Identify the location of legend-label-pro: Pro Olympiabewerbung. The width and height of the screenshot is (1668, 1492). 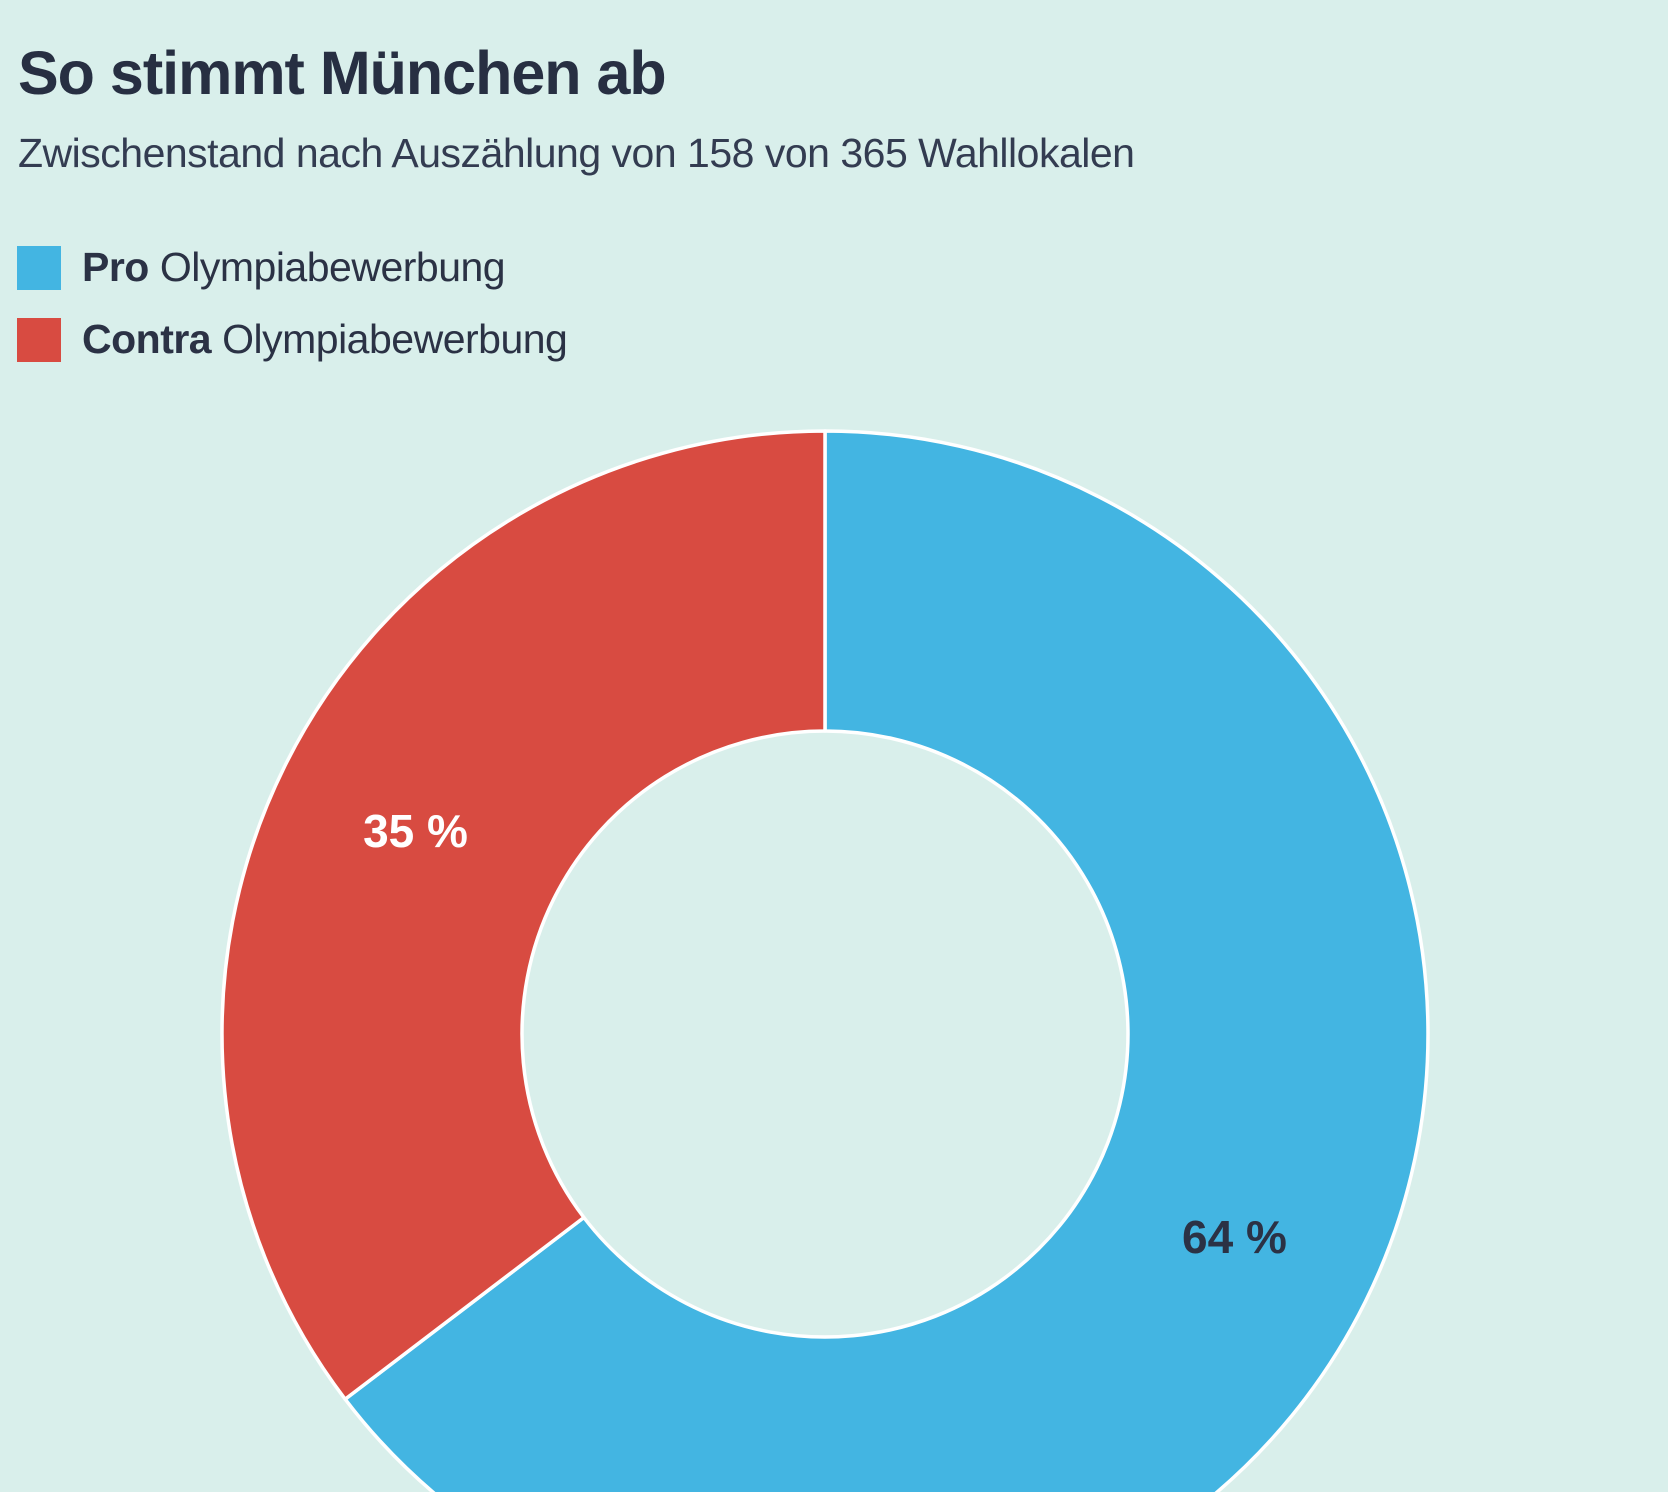
(294, 267).